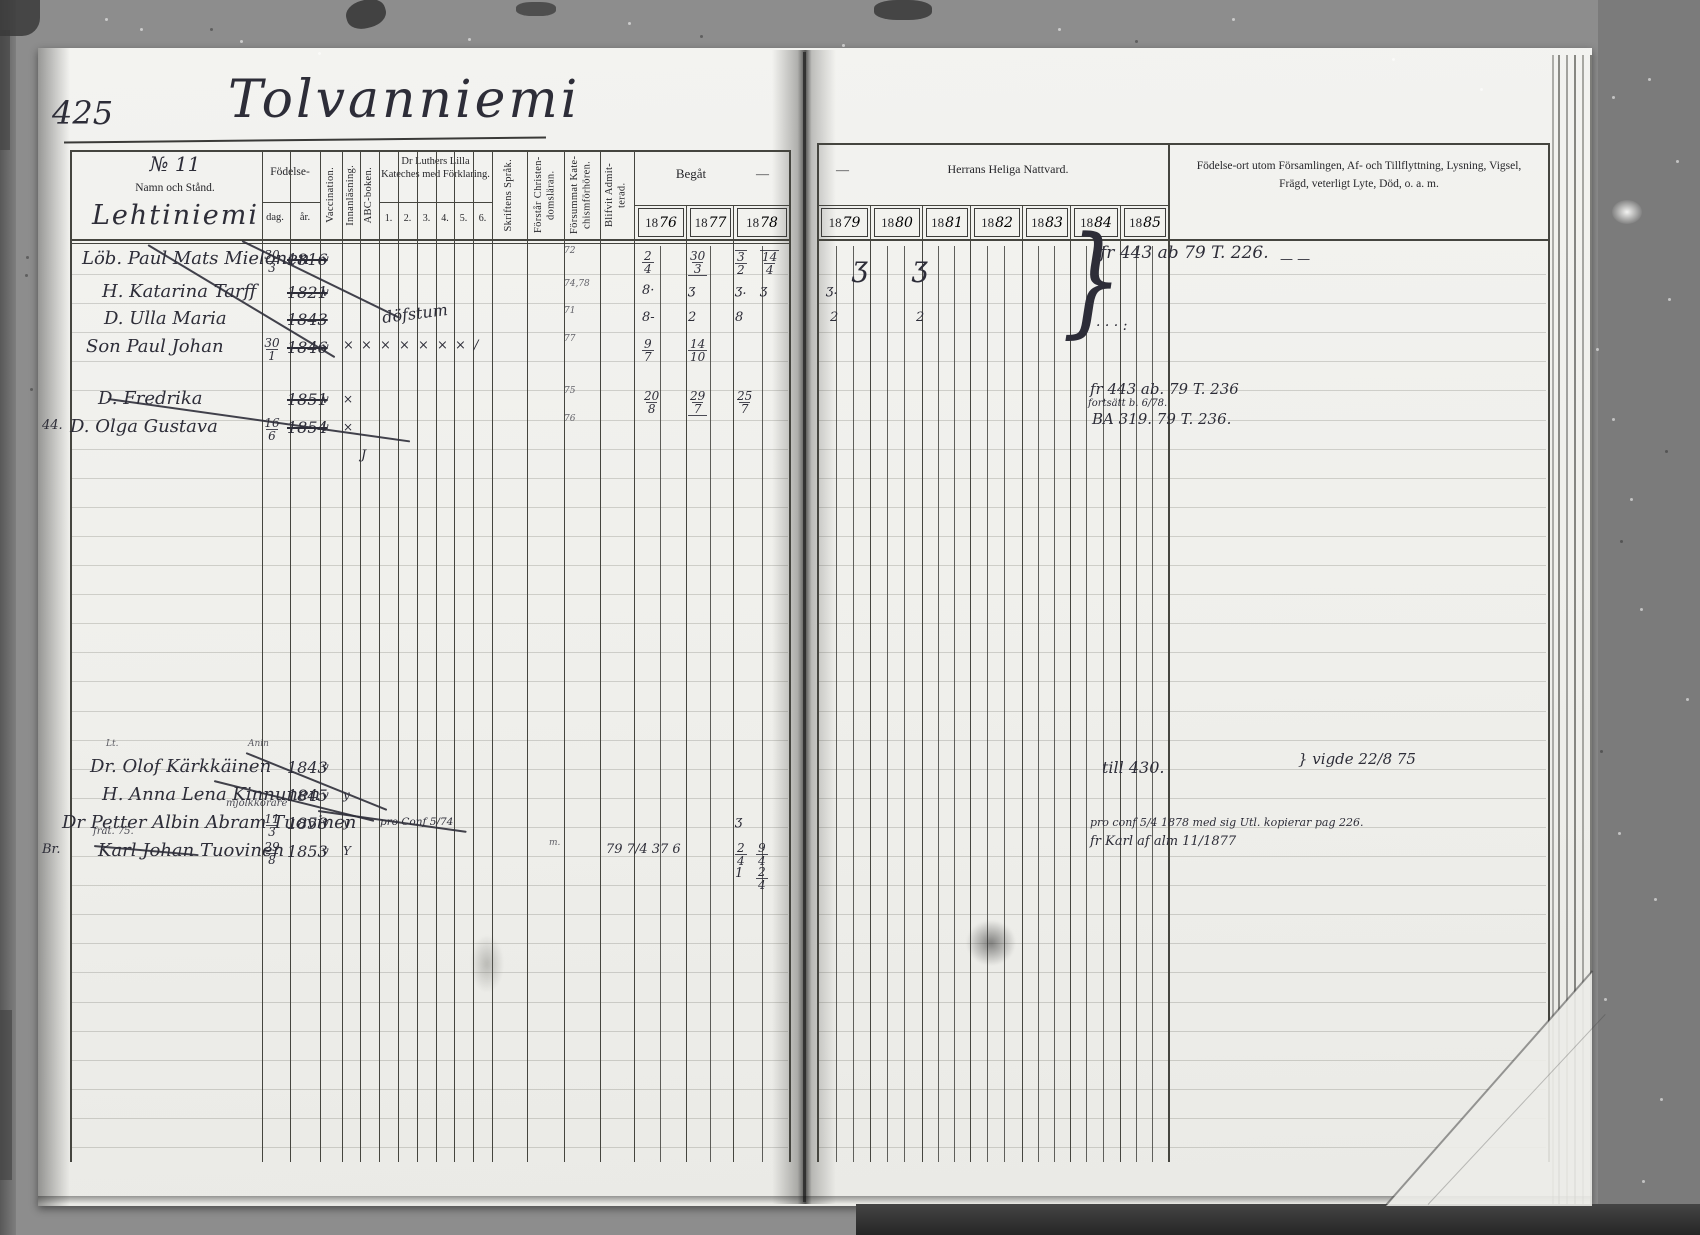  I want to click on page-edge-stack-line, so click(1575, 630).